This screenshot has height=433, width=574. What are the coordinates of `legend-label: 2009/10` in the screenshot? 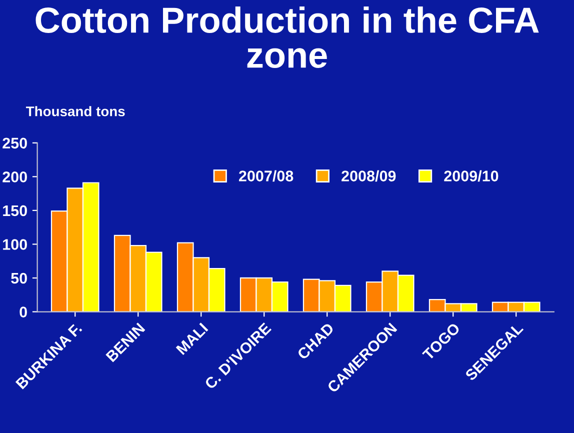 It's located at (471, 176).